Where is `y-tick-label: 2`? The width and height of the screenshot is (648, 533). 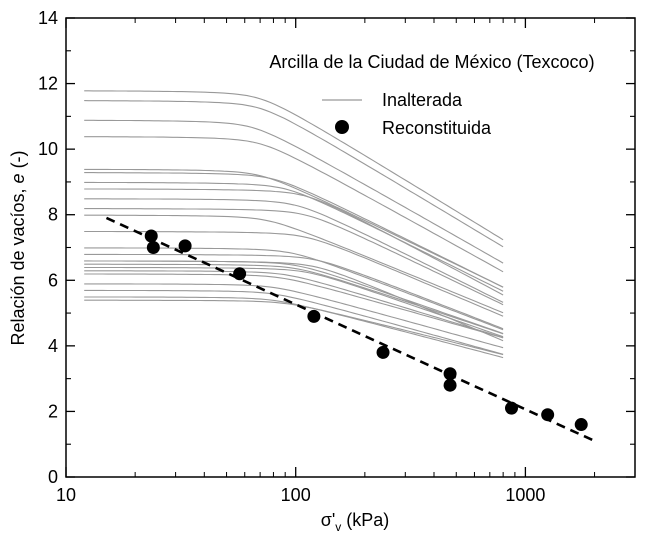
y-tick-label: 2 is located at coordinates (53, 411).